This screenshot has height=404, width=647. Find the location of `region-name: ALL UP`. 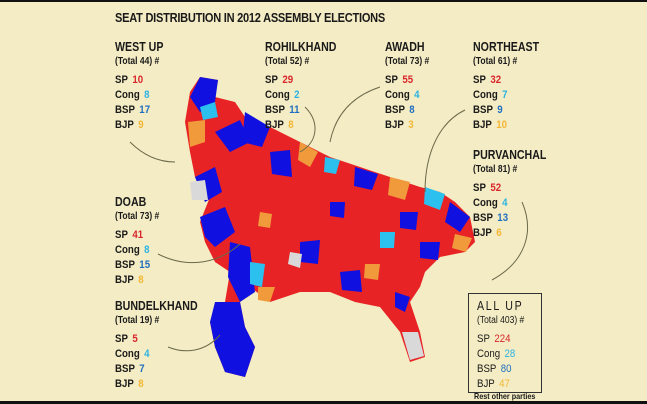

region-name: ALL UP is located at coordinates (500, 306).